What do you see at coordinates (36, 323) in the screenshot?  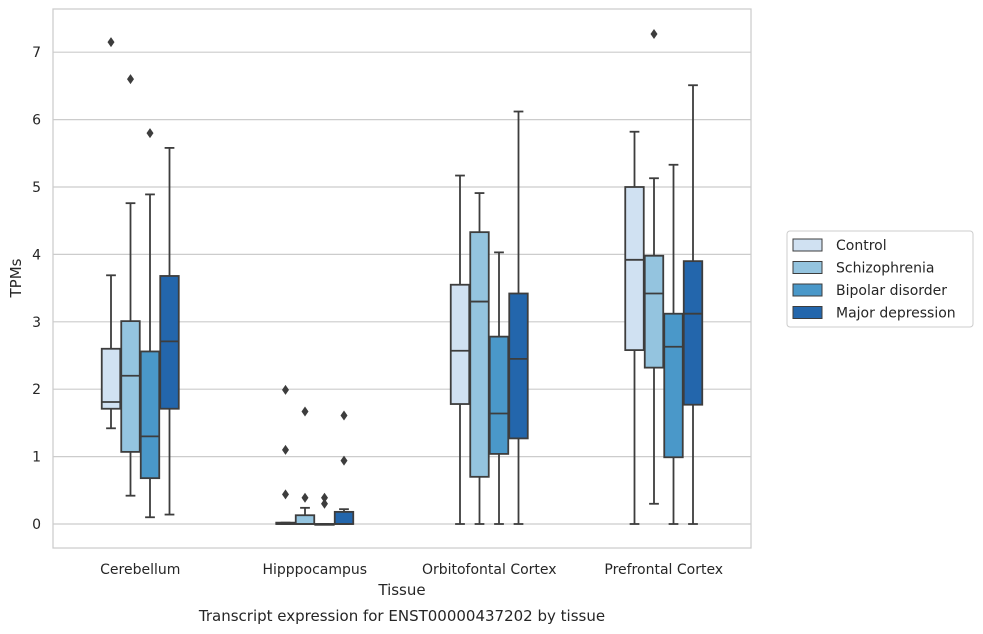 I see `y-tick-label: 3` at bounding box center [36, 323].